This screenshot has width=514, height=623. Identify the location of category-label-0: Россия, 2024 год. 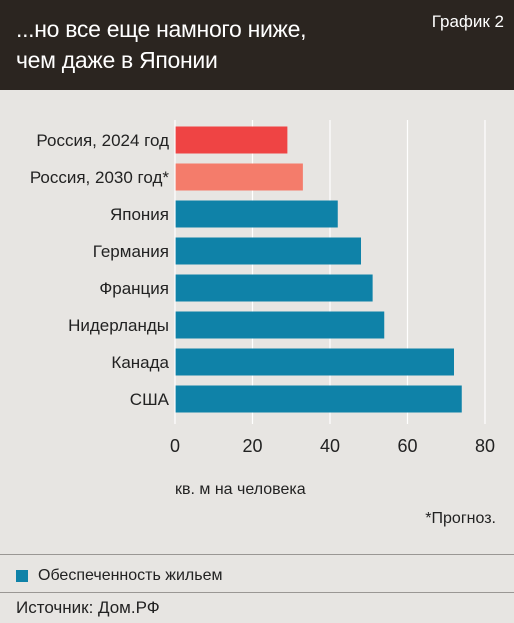
(102, 140).